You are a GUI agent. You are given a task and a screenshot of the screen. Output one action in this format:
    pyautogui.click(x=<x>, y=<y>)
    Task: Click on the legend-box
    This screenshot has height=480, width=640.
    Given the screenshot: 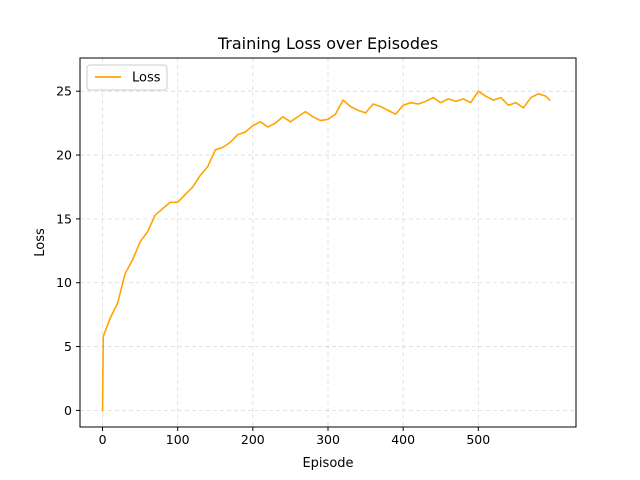 What is the action you would take?
    pyautogui.click(x=127, y=77)
    